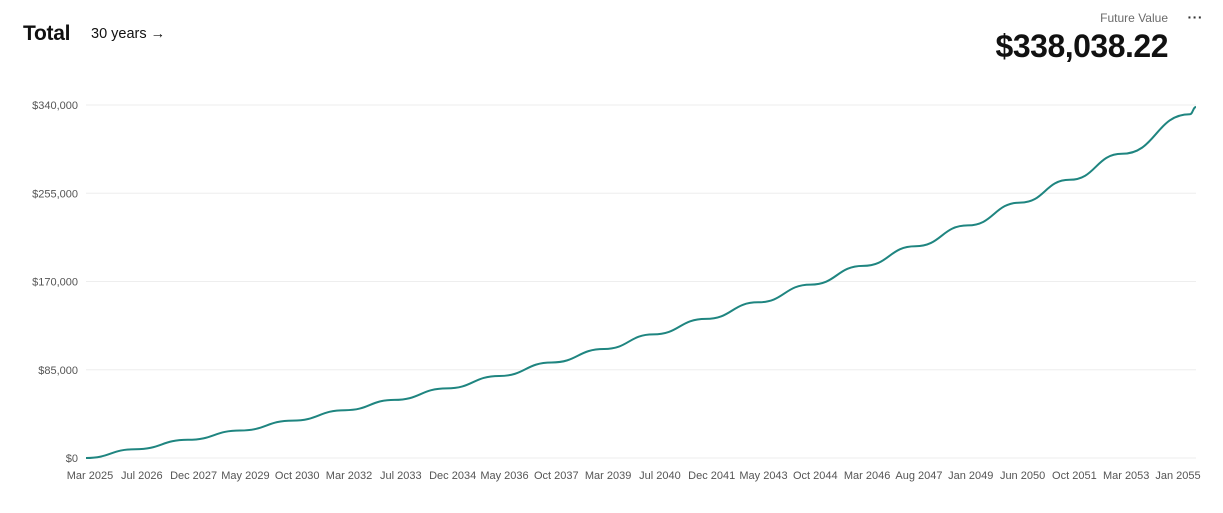 The image size is (1223, 513). I want to click on x-tick-label: Mar 2053, so click(1126, 476).